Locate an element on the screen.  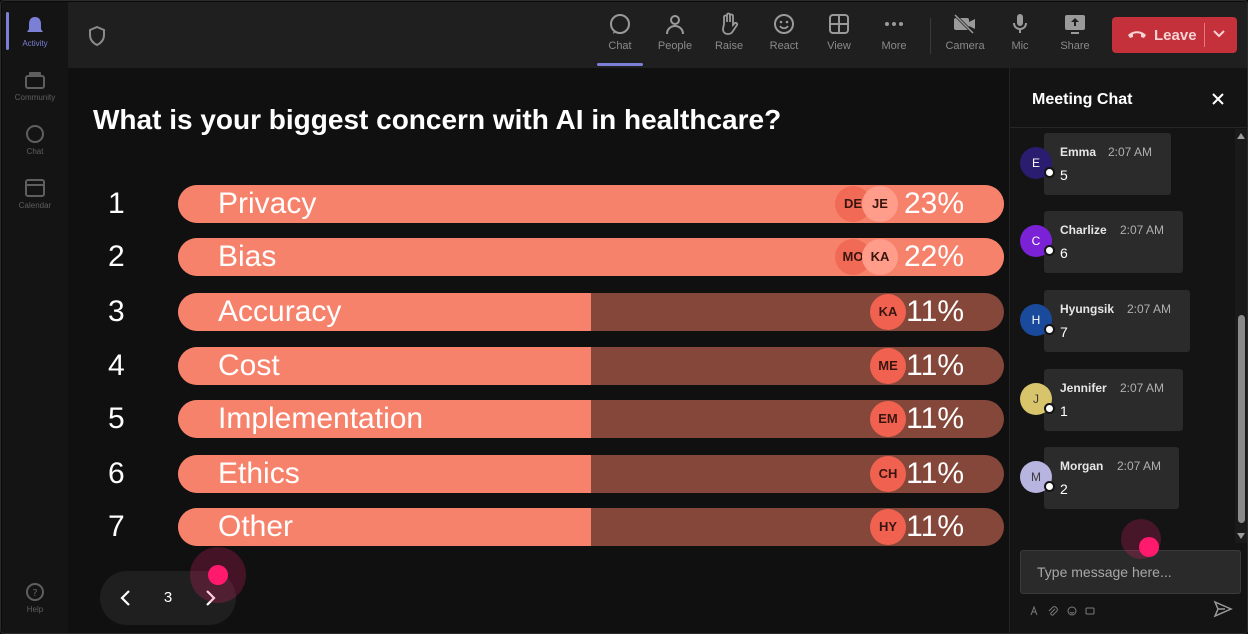
option-number: 3 is located at coordinates (116, 311).